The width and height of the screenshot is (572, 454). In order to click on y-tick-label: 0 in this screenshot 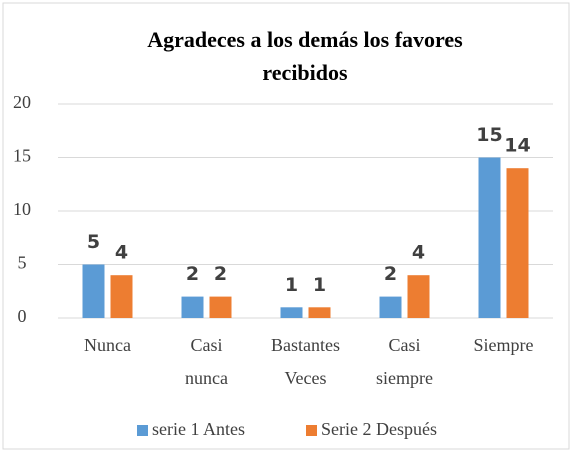, I will do `click(22, 316)`.